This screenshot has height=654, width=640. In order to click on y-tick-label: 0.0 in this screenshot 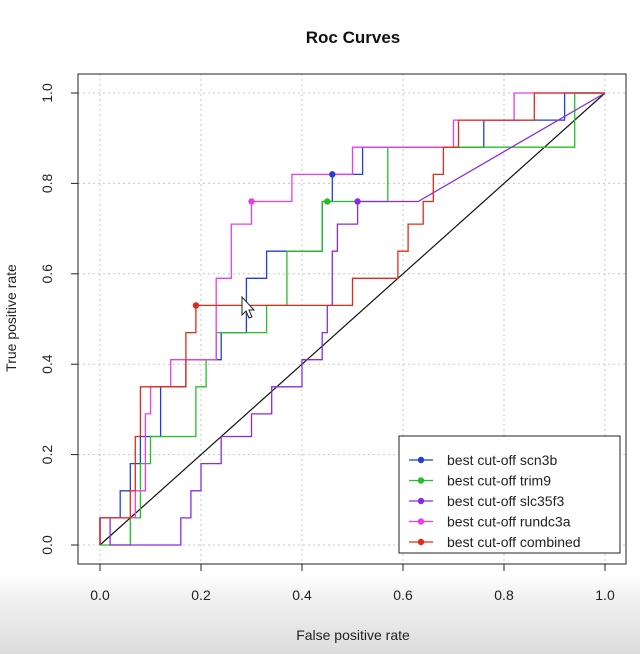, I will do `click(47, 545)`.